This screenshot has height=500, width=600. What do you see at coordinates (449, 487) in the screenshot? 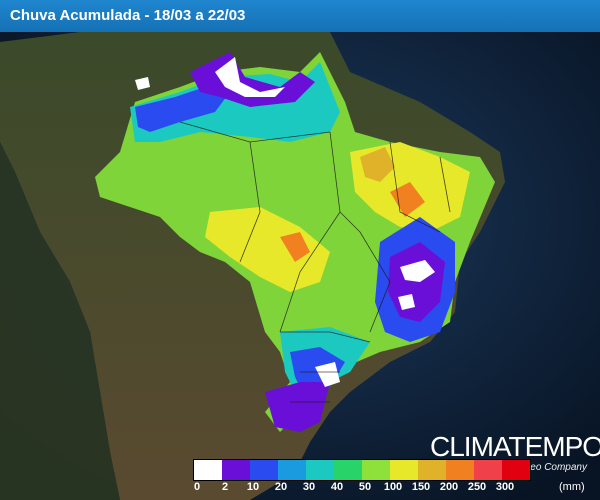
I see `legend-tick-label: 200` at bounding box center [449, 487].